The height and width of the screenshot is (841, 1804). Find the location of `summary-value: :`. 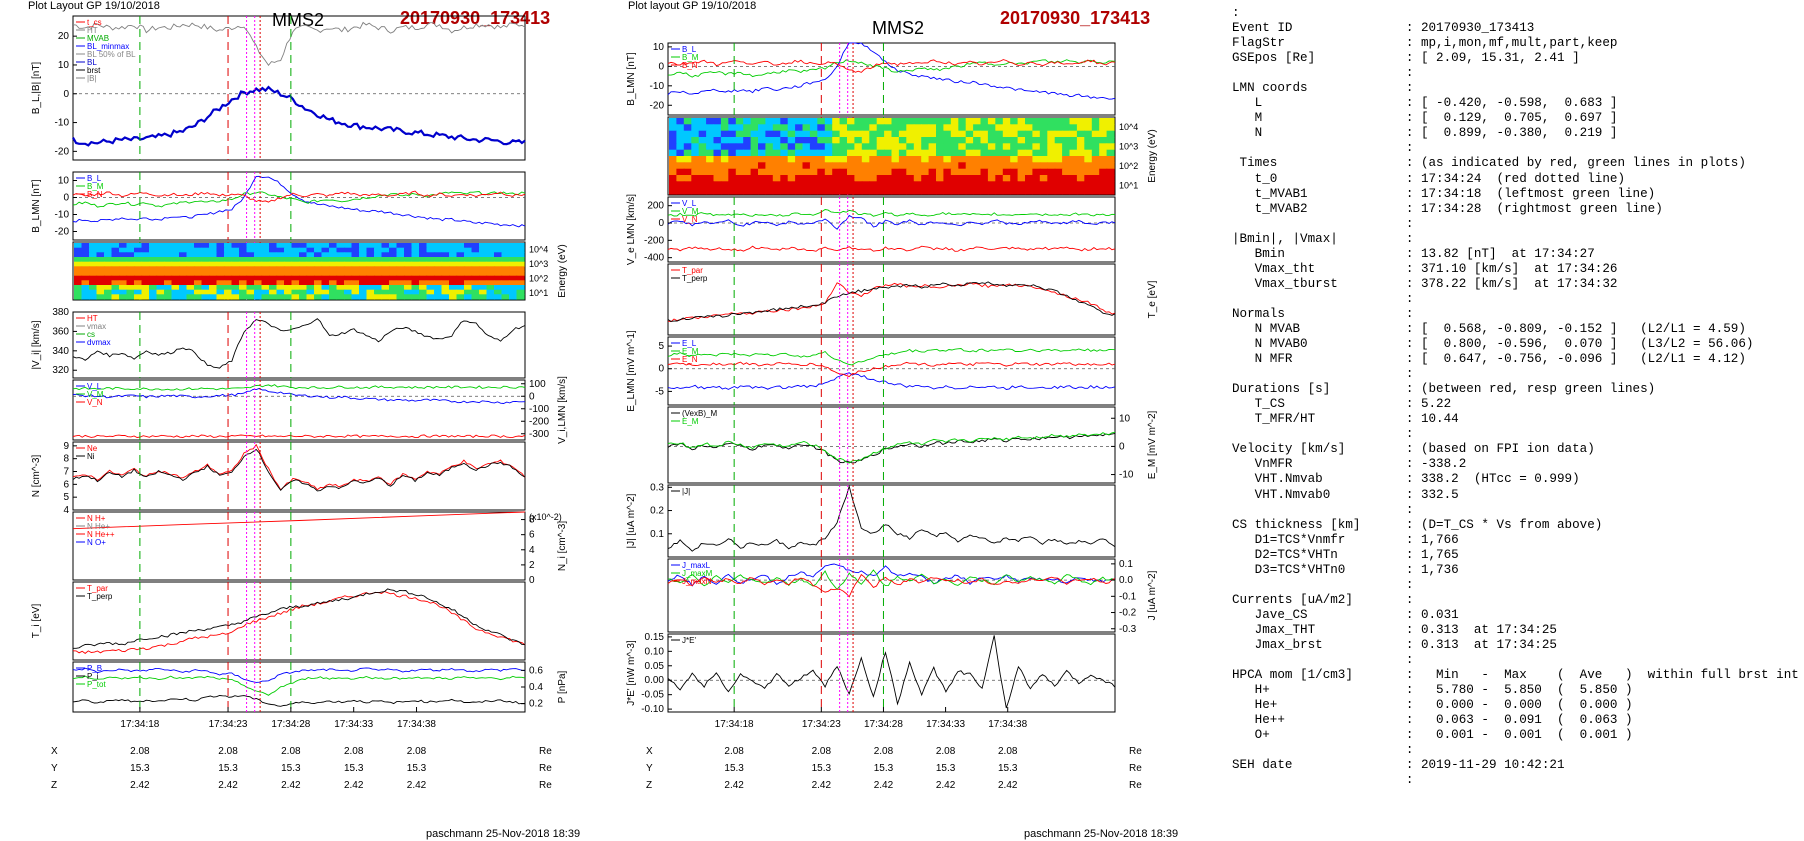

summary-value: : is located at coordinates (1409, 313).